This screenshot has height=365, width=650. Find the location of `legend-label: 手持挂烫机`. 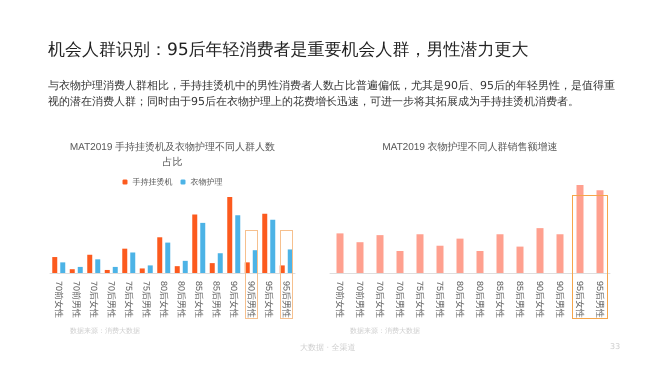

legend-label: 手持挂烫机 is located at coordinates (152, 182).